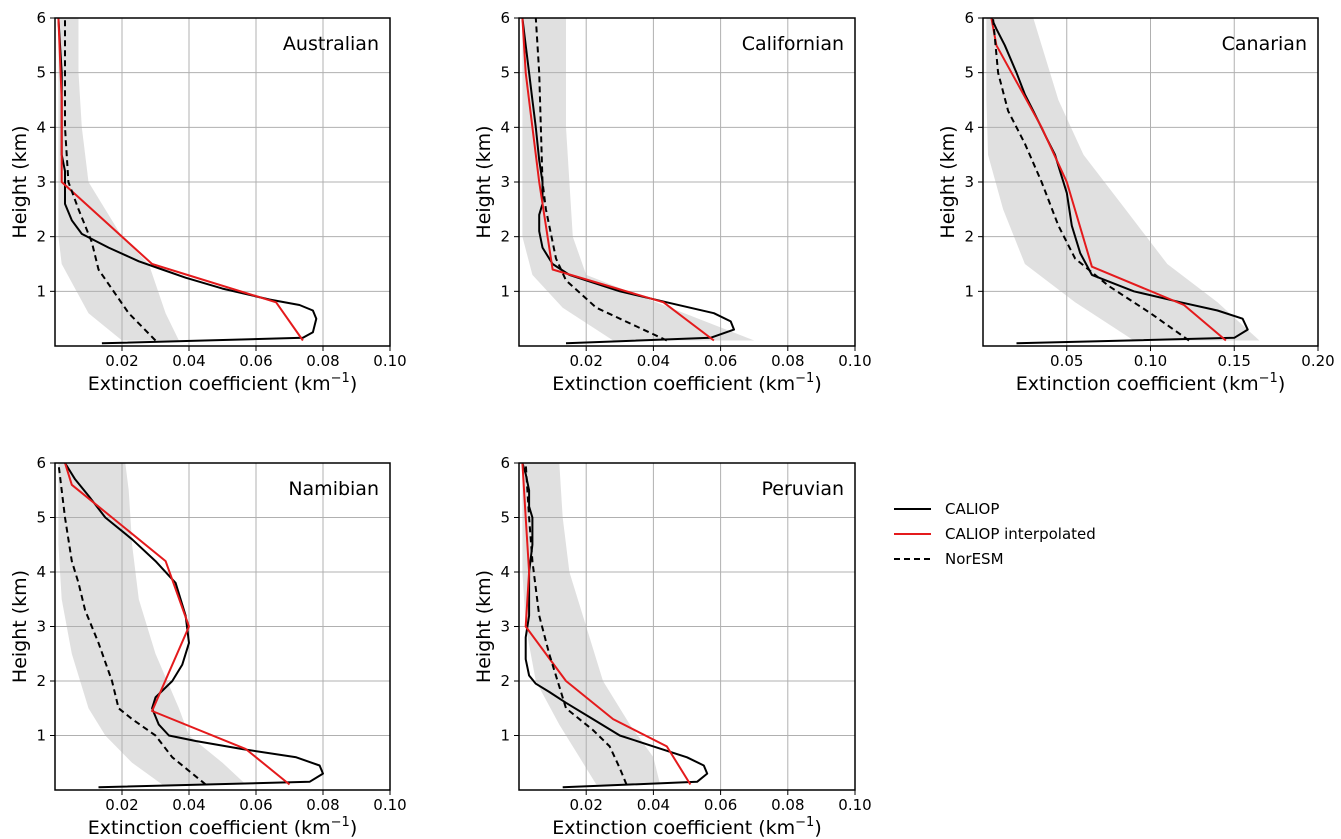 The width and height of the screenshot is (1341, 839). Describe the element at coordinates (793, 44) in the screenshot. I see `panel-title: Californian` at that location.